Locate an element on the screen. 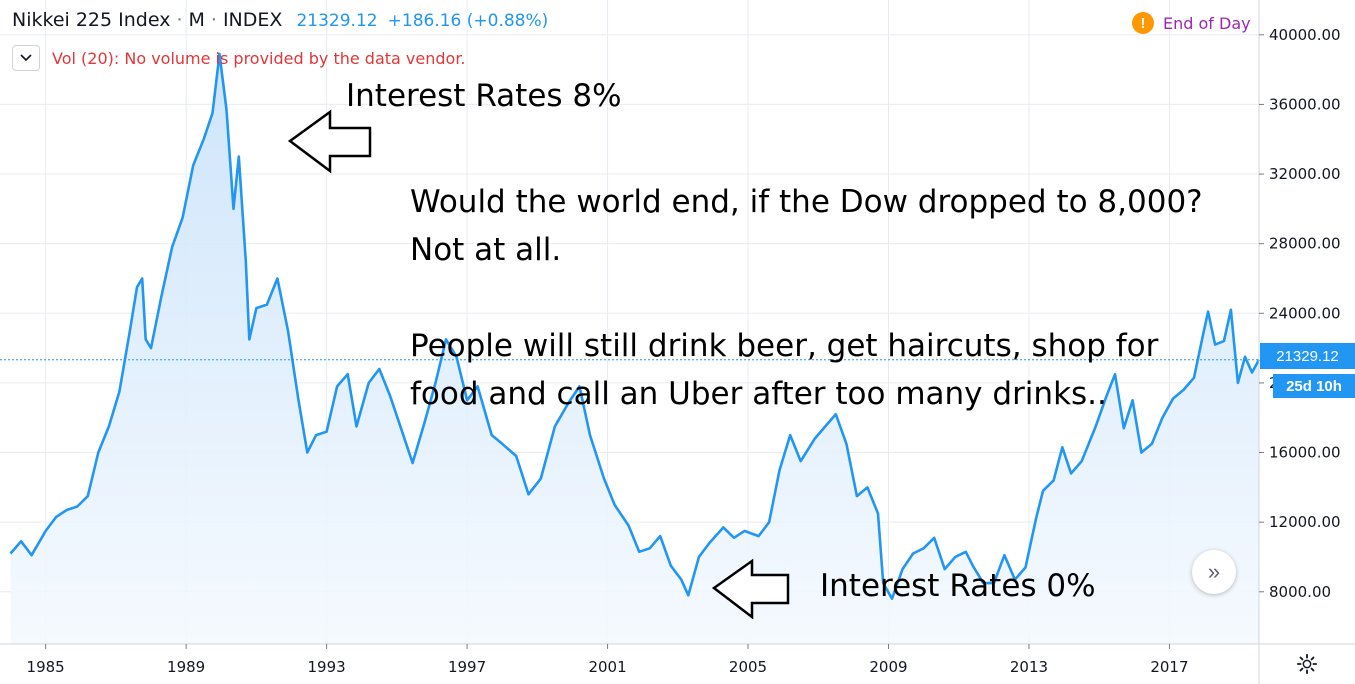 This screenshot has height=684, width=1355. chevron-down-icon is located at coordinates (26, 58).